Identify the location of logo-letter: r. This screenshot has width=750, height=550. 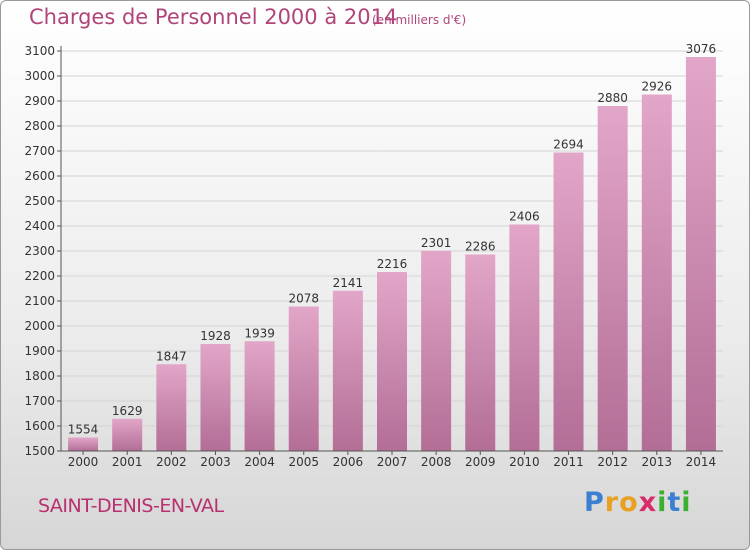
(612, 502).